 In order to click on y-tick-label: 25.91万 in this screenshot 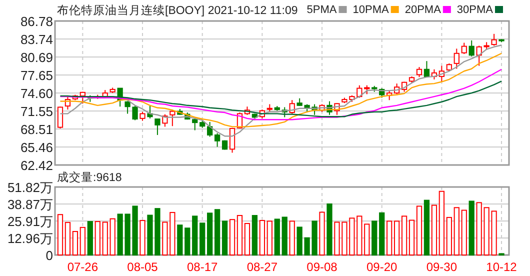, I will do `click(30, 221)`.